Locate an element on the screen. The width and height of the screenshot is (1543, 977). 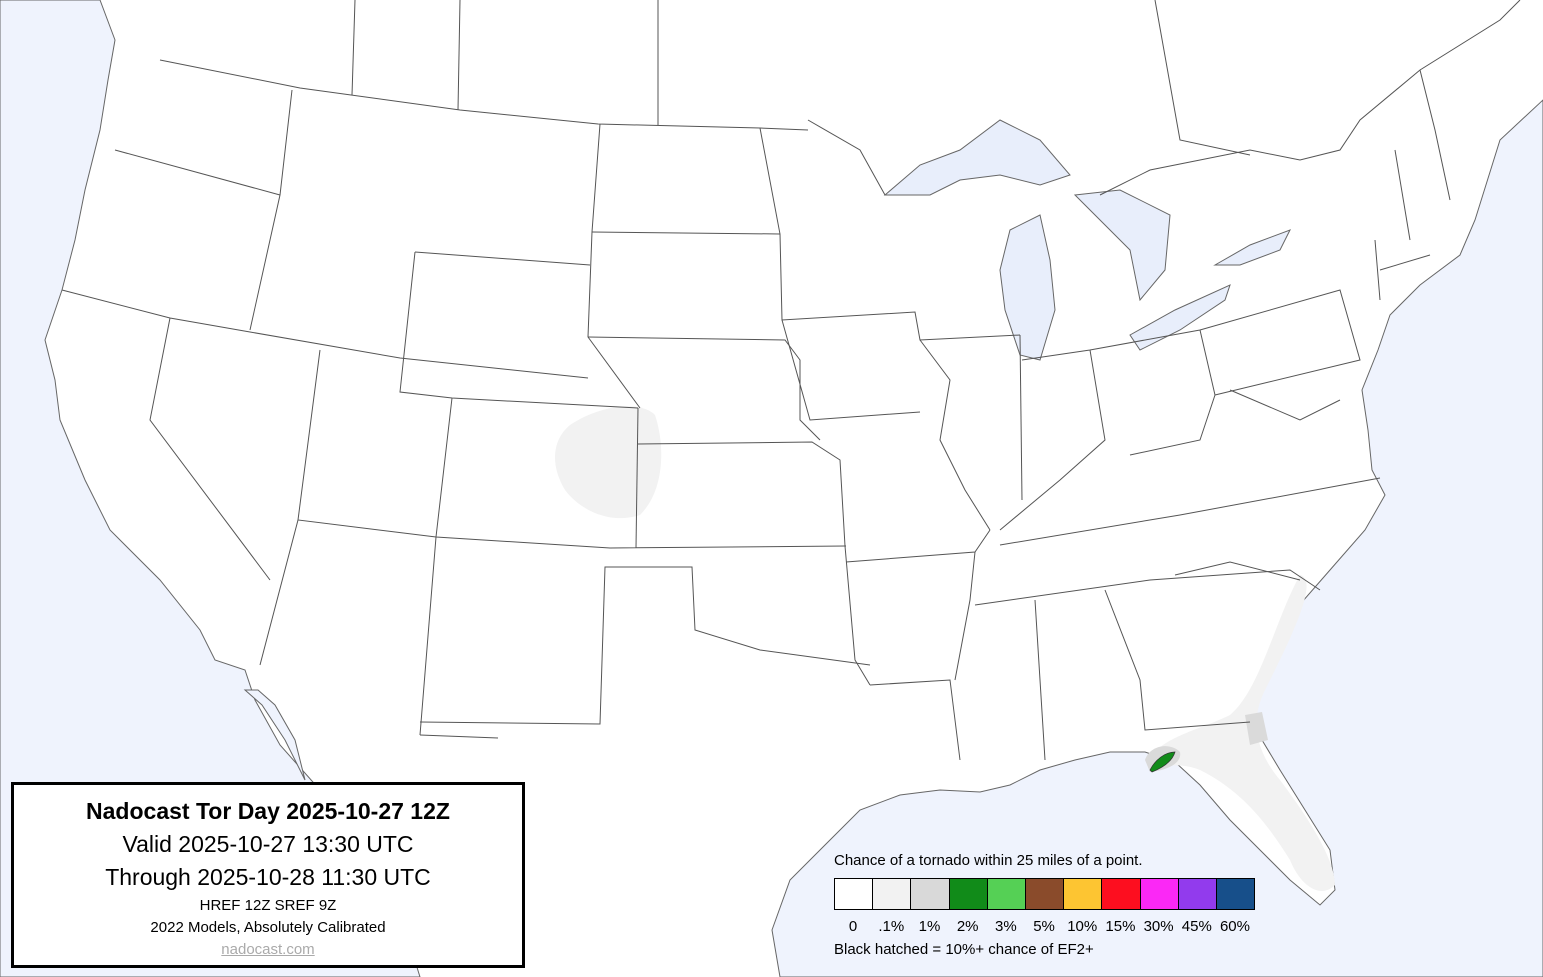
great-lakes is located at coordinates (1087, 240).